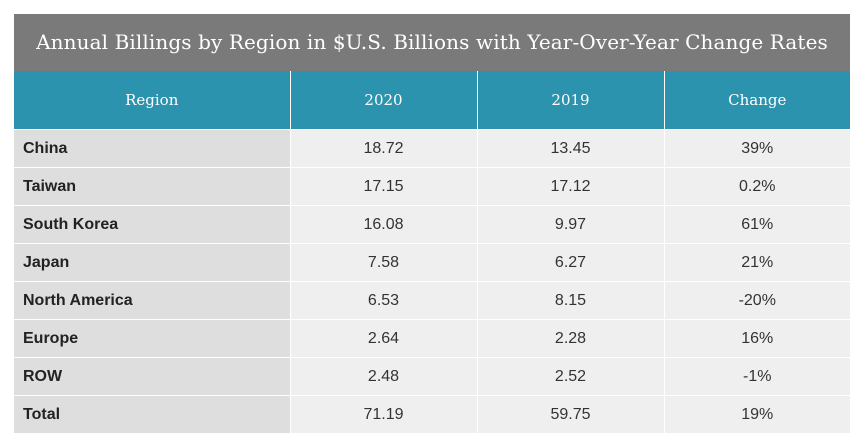 Image resolution: width=863 pixels, height=444 pixels. Describe the element at coordinates (152, 148) in the screenshot. I see `region-cell: China` at that location.